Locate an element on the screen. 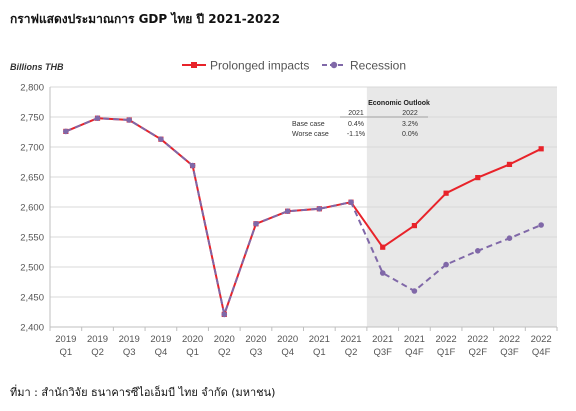  x-tick-label-quarter: Q2F is located at coordinates (478, 352).